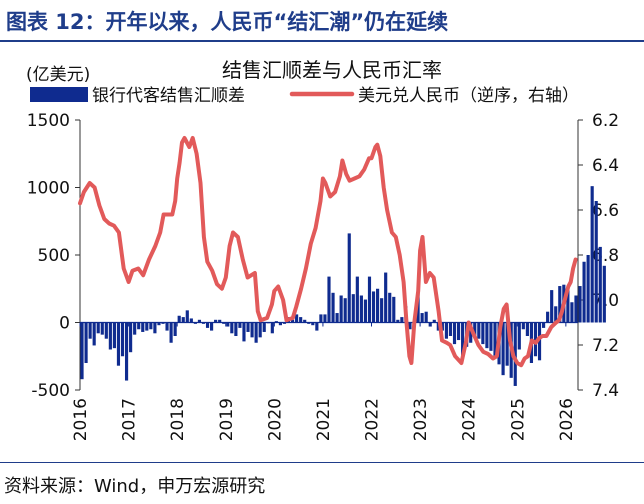 Image resolution: width=644 pixels, height=504 pixels. I want to click on footer-rule, so click(322, 462).